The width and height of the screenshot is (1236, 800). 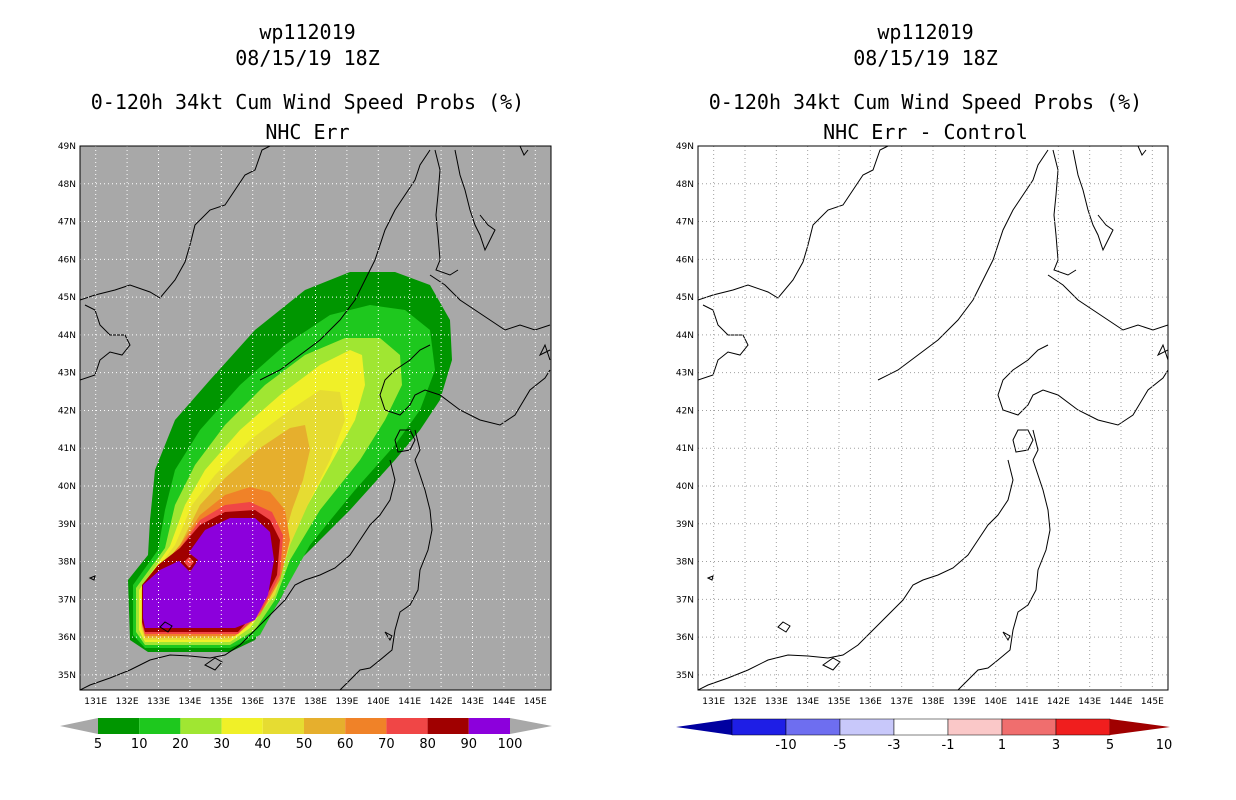 What do you see at coordinates (1056, 745) in the screenshot?
I see `legend-label: 3` at bounding box center [1056, 745].